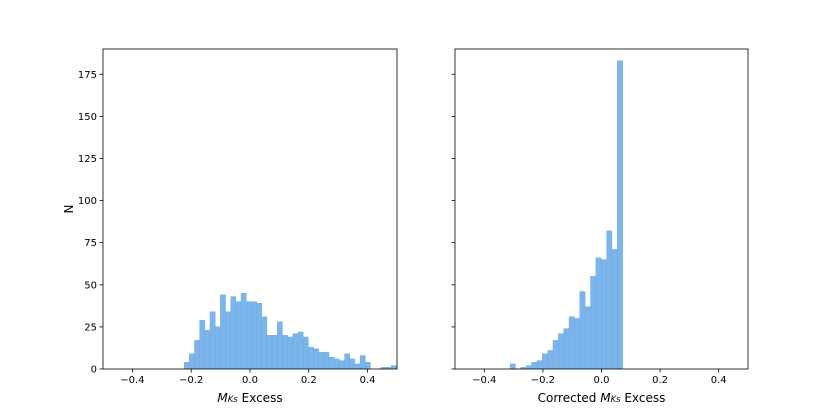  Describe the element at coordinates (90, 327) in the screenshot. I see `y-tick-label: 25` at that location.